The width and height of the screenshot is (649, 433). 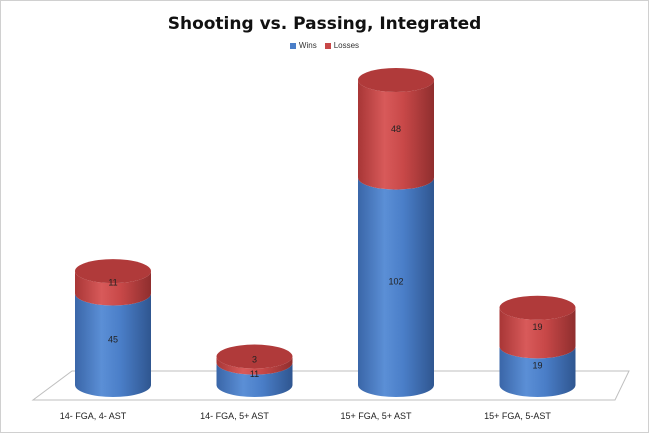 I want to click on category-label-2: 15+ FGA, 5+ AST, so click(x=376, y=416).